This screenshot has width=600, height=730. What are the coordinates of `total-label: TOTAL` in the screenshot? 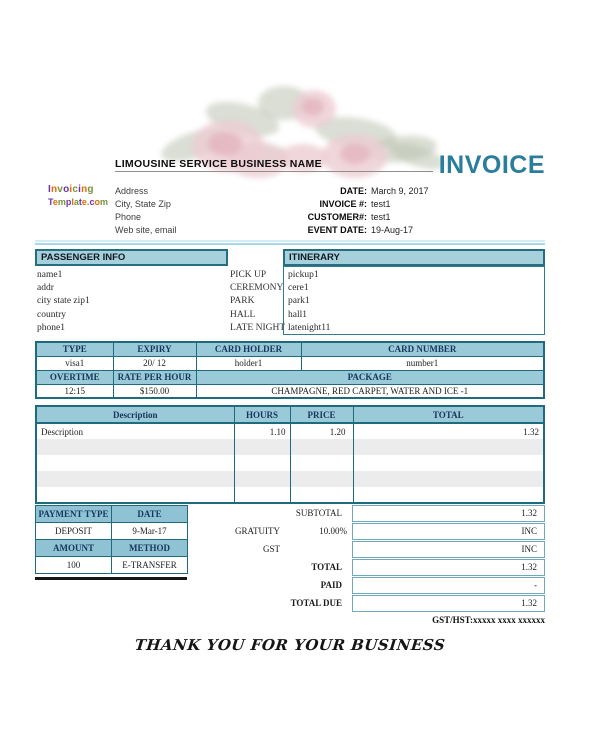 It's located at (326, 567).